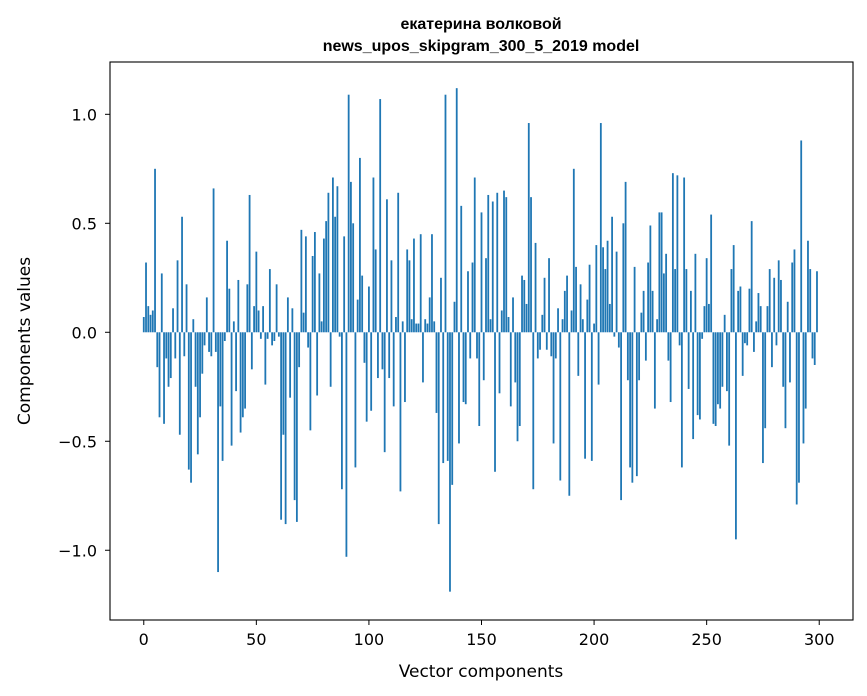  I want to click on x-tick-label-5: 250, so click(706, 639).